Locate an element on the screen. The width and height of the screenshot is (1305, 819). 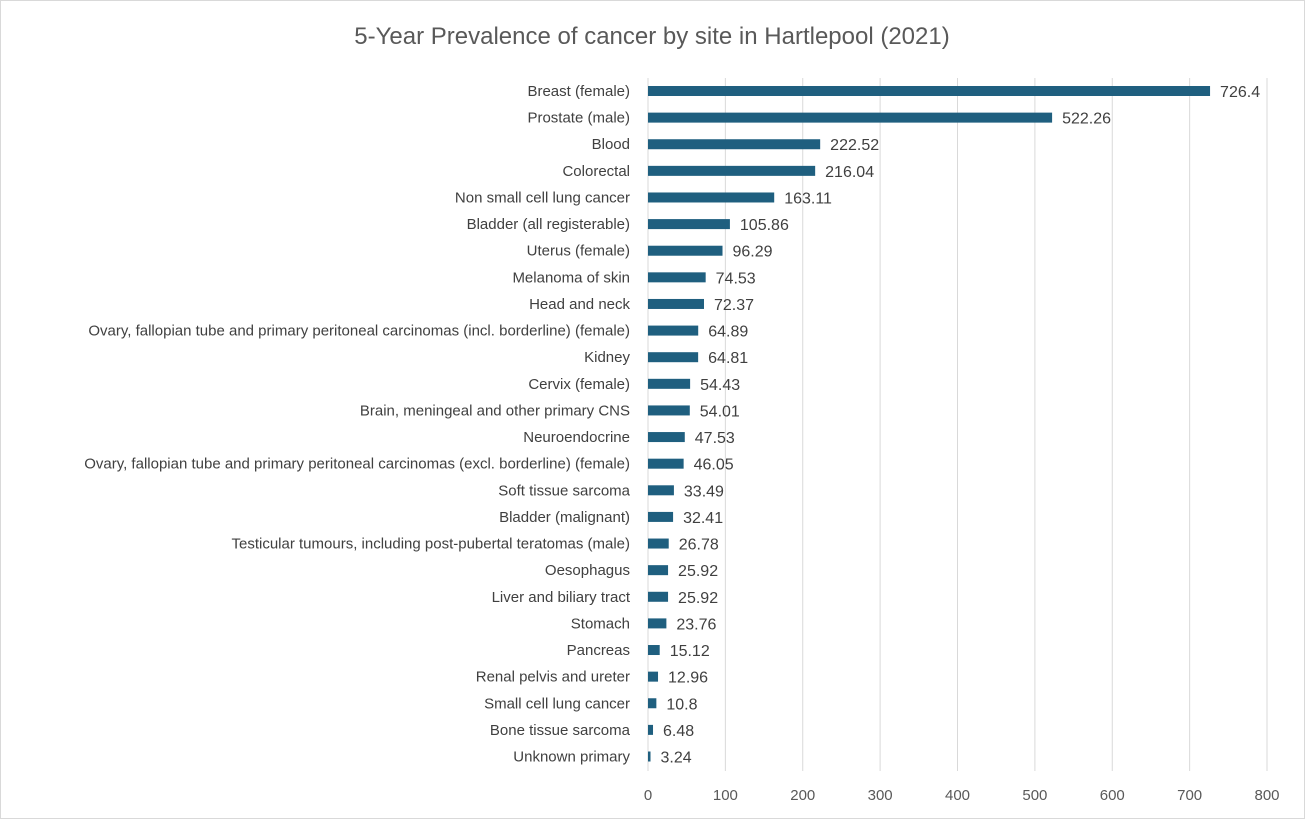
x-tick-label: 100 is located at coordinates (725, 795).